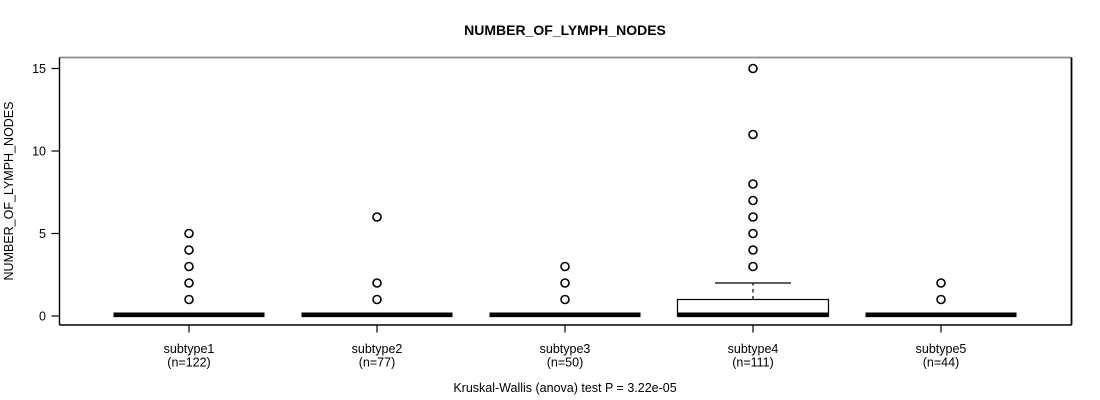 This screenshot has height=400, width=1100. What do you see at coordinates (564, 388) in the screenshot?
I see `stat-test-annotation: Kruskal-Wallis (anova) test P = 3.22e-05` at bounding box center [564, 388].